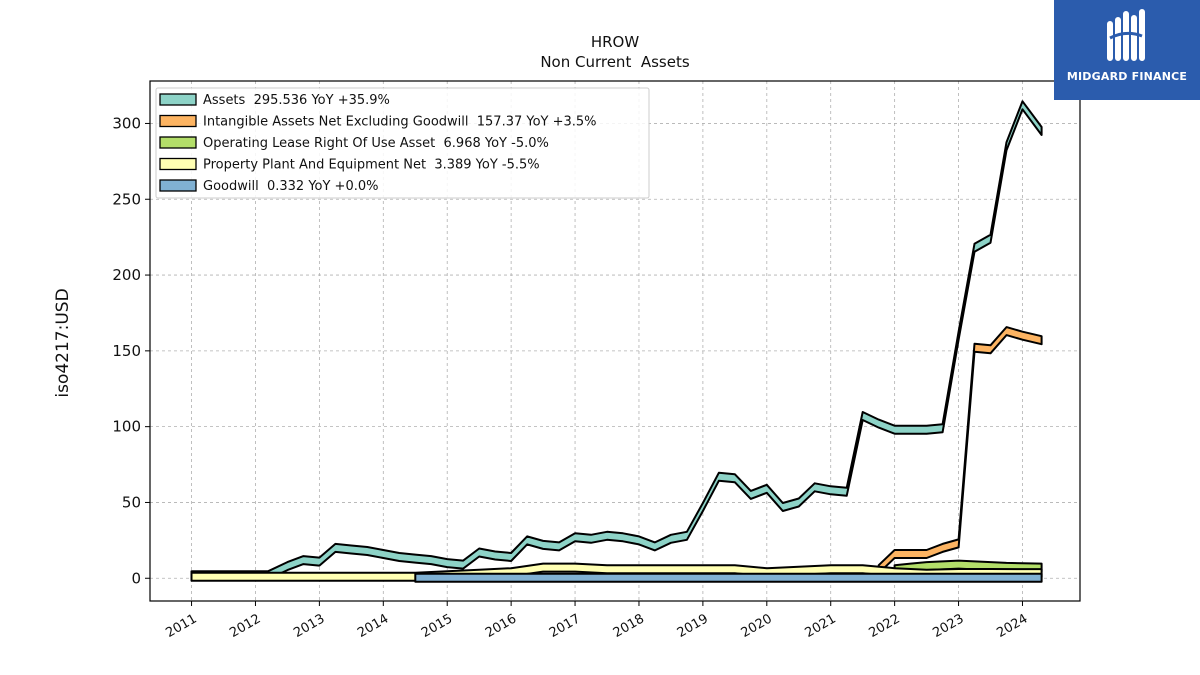  Describe the element at coordinates (757, 626) in the screenshot. I see `x-tick-label: 2020` at that location.